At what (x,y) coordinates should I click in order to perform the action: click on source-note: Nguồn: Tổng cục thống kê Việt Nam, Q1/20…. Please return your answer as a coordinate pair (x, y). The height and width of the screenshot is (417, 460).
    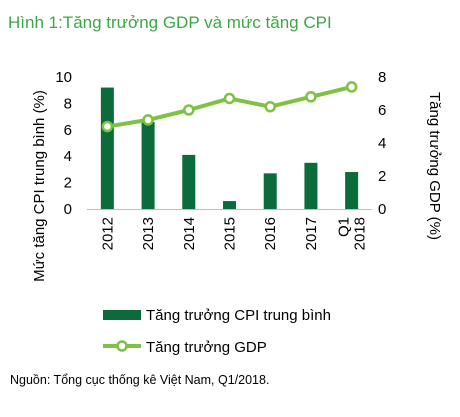
    Looking at the image, I should click on (139, 380).